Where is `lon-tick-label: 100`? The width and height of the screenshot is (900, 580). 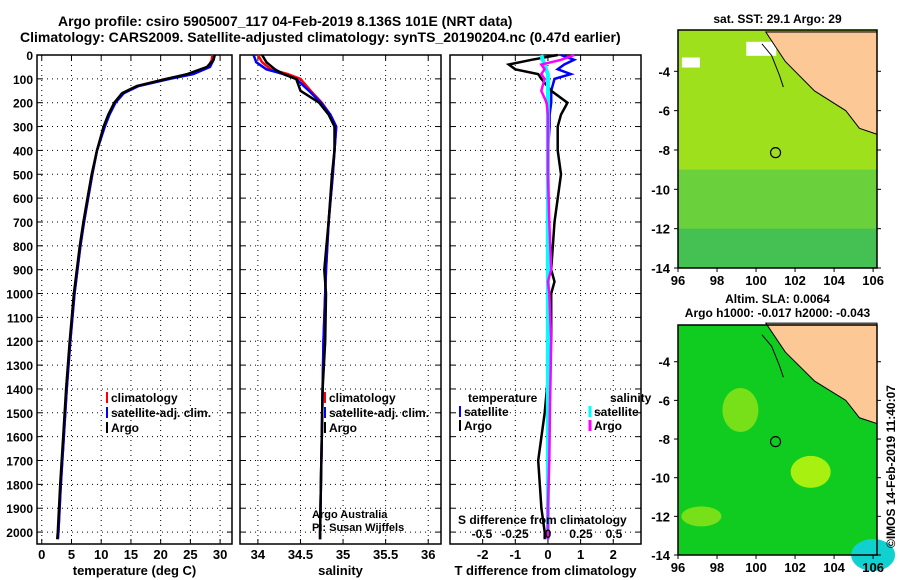
lon-tick-label: 100 is located at coordinates (756, 567).